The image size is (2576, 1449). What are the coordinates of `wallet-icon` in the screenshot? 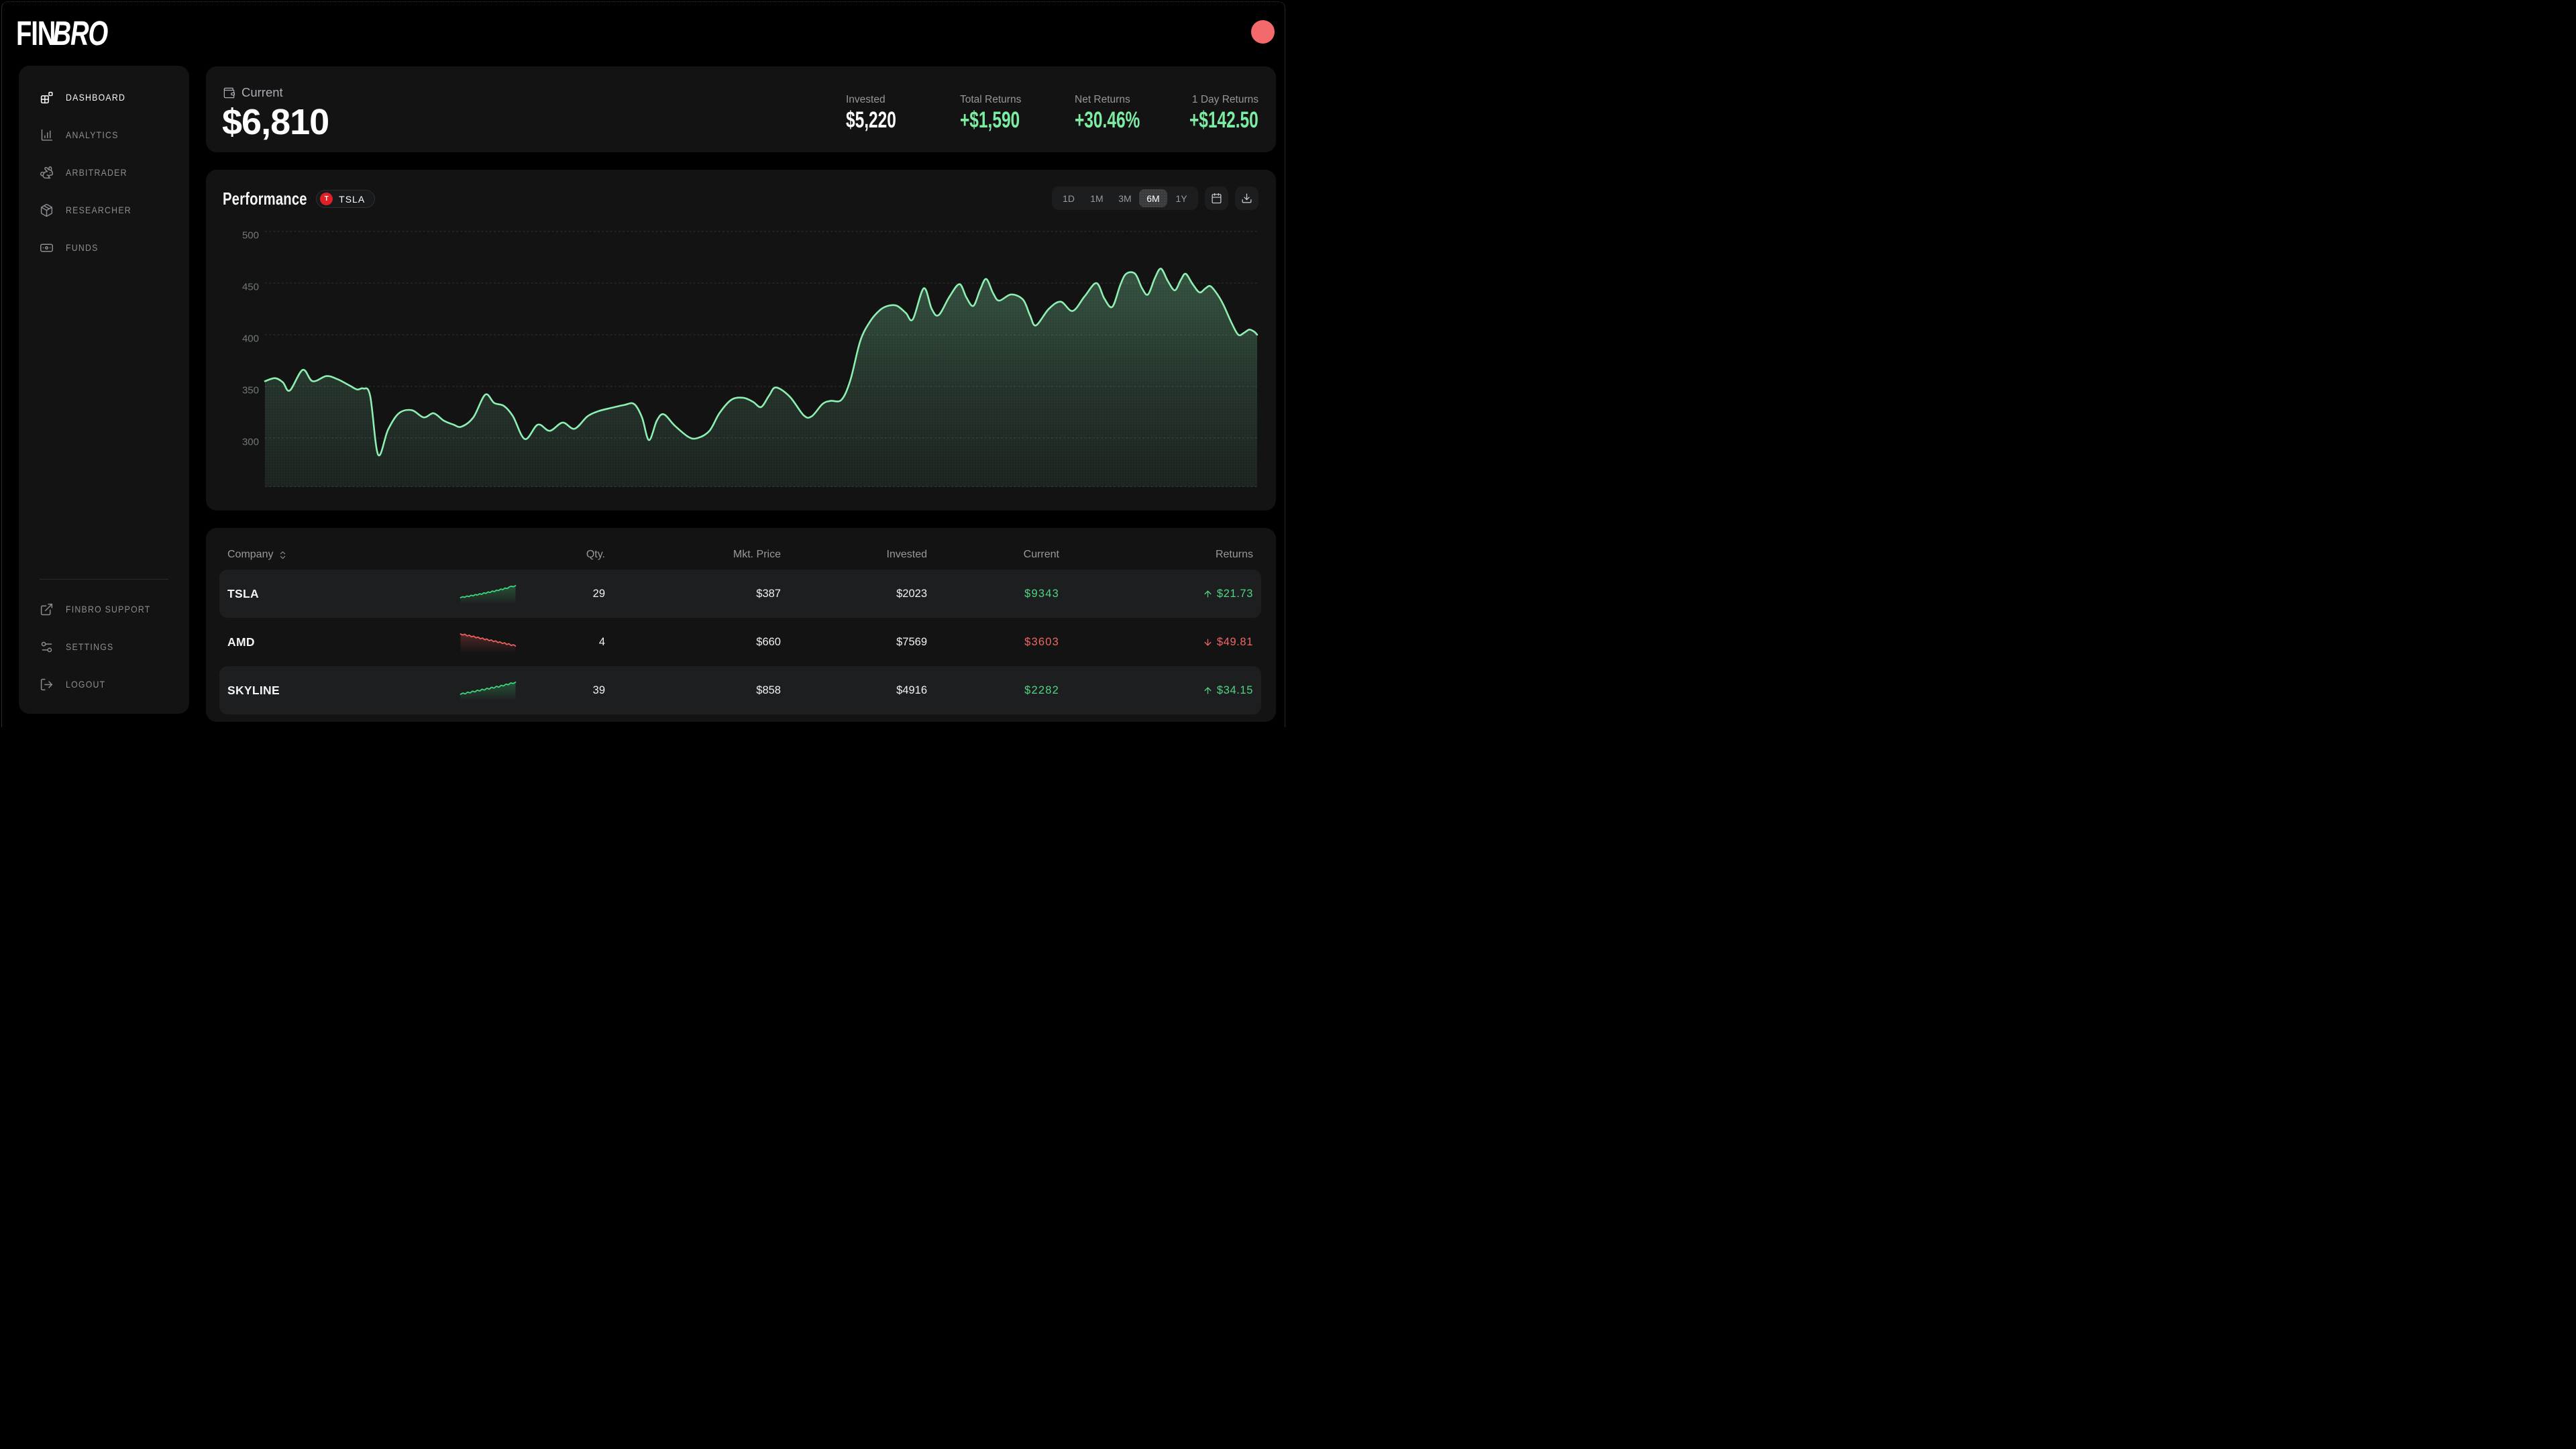 It's located at (229, 92).